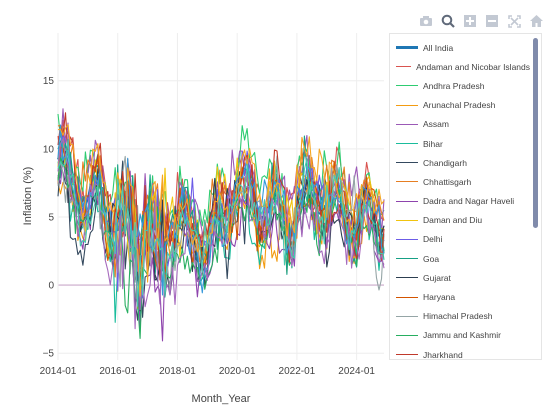 The height and width of the screenshot is (414, 557). I want to click on legend-label: Dadra and Nagar Haveli, so click(469, 201).